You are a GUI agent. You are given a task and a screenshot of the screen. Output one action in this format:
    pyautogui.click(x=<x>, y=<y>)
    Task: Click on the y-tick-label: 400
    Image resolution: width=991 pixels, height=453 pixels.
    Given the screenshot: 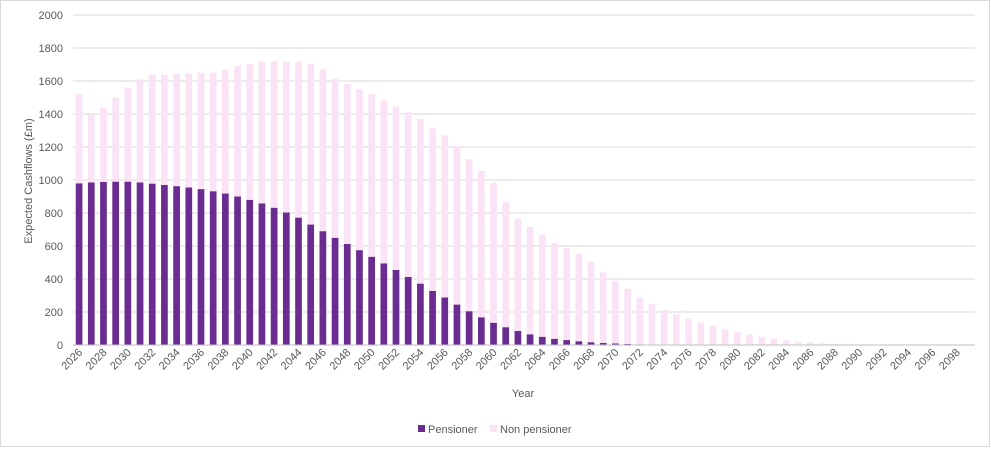 What is the action you would take?
    pyautogui.click(x=54, y=280)
    